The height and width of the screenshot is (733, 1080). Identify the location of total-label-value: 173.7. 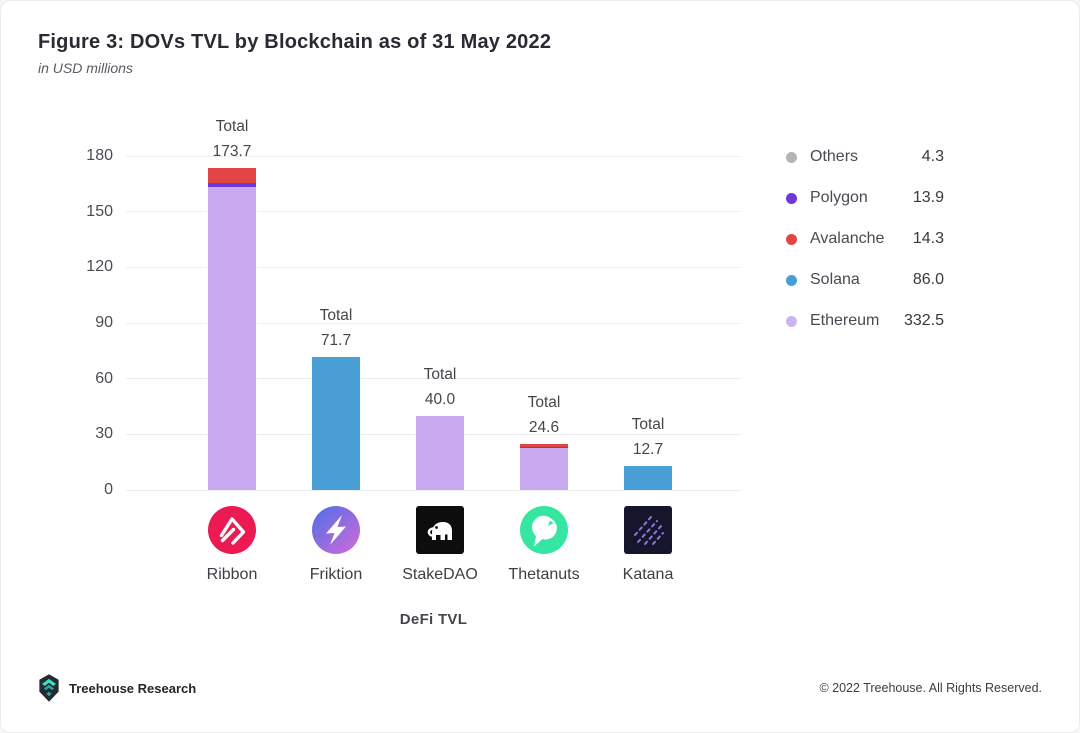
(232, 151).